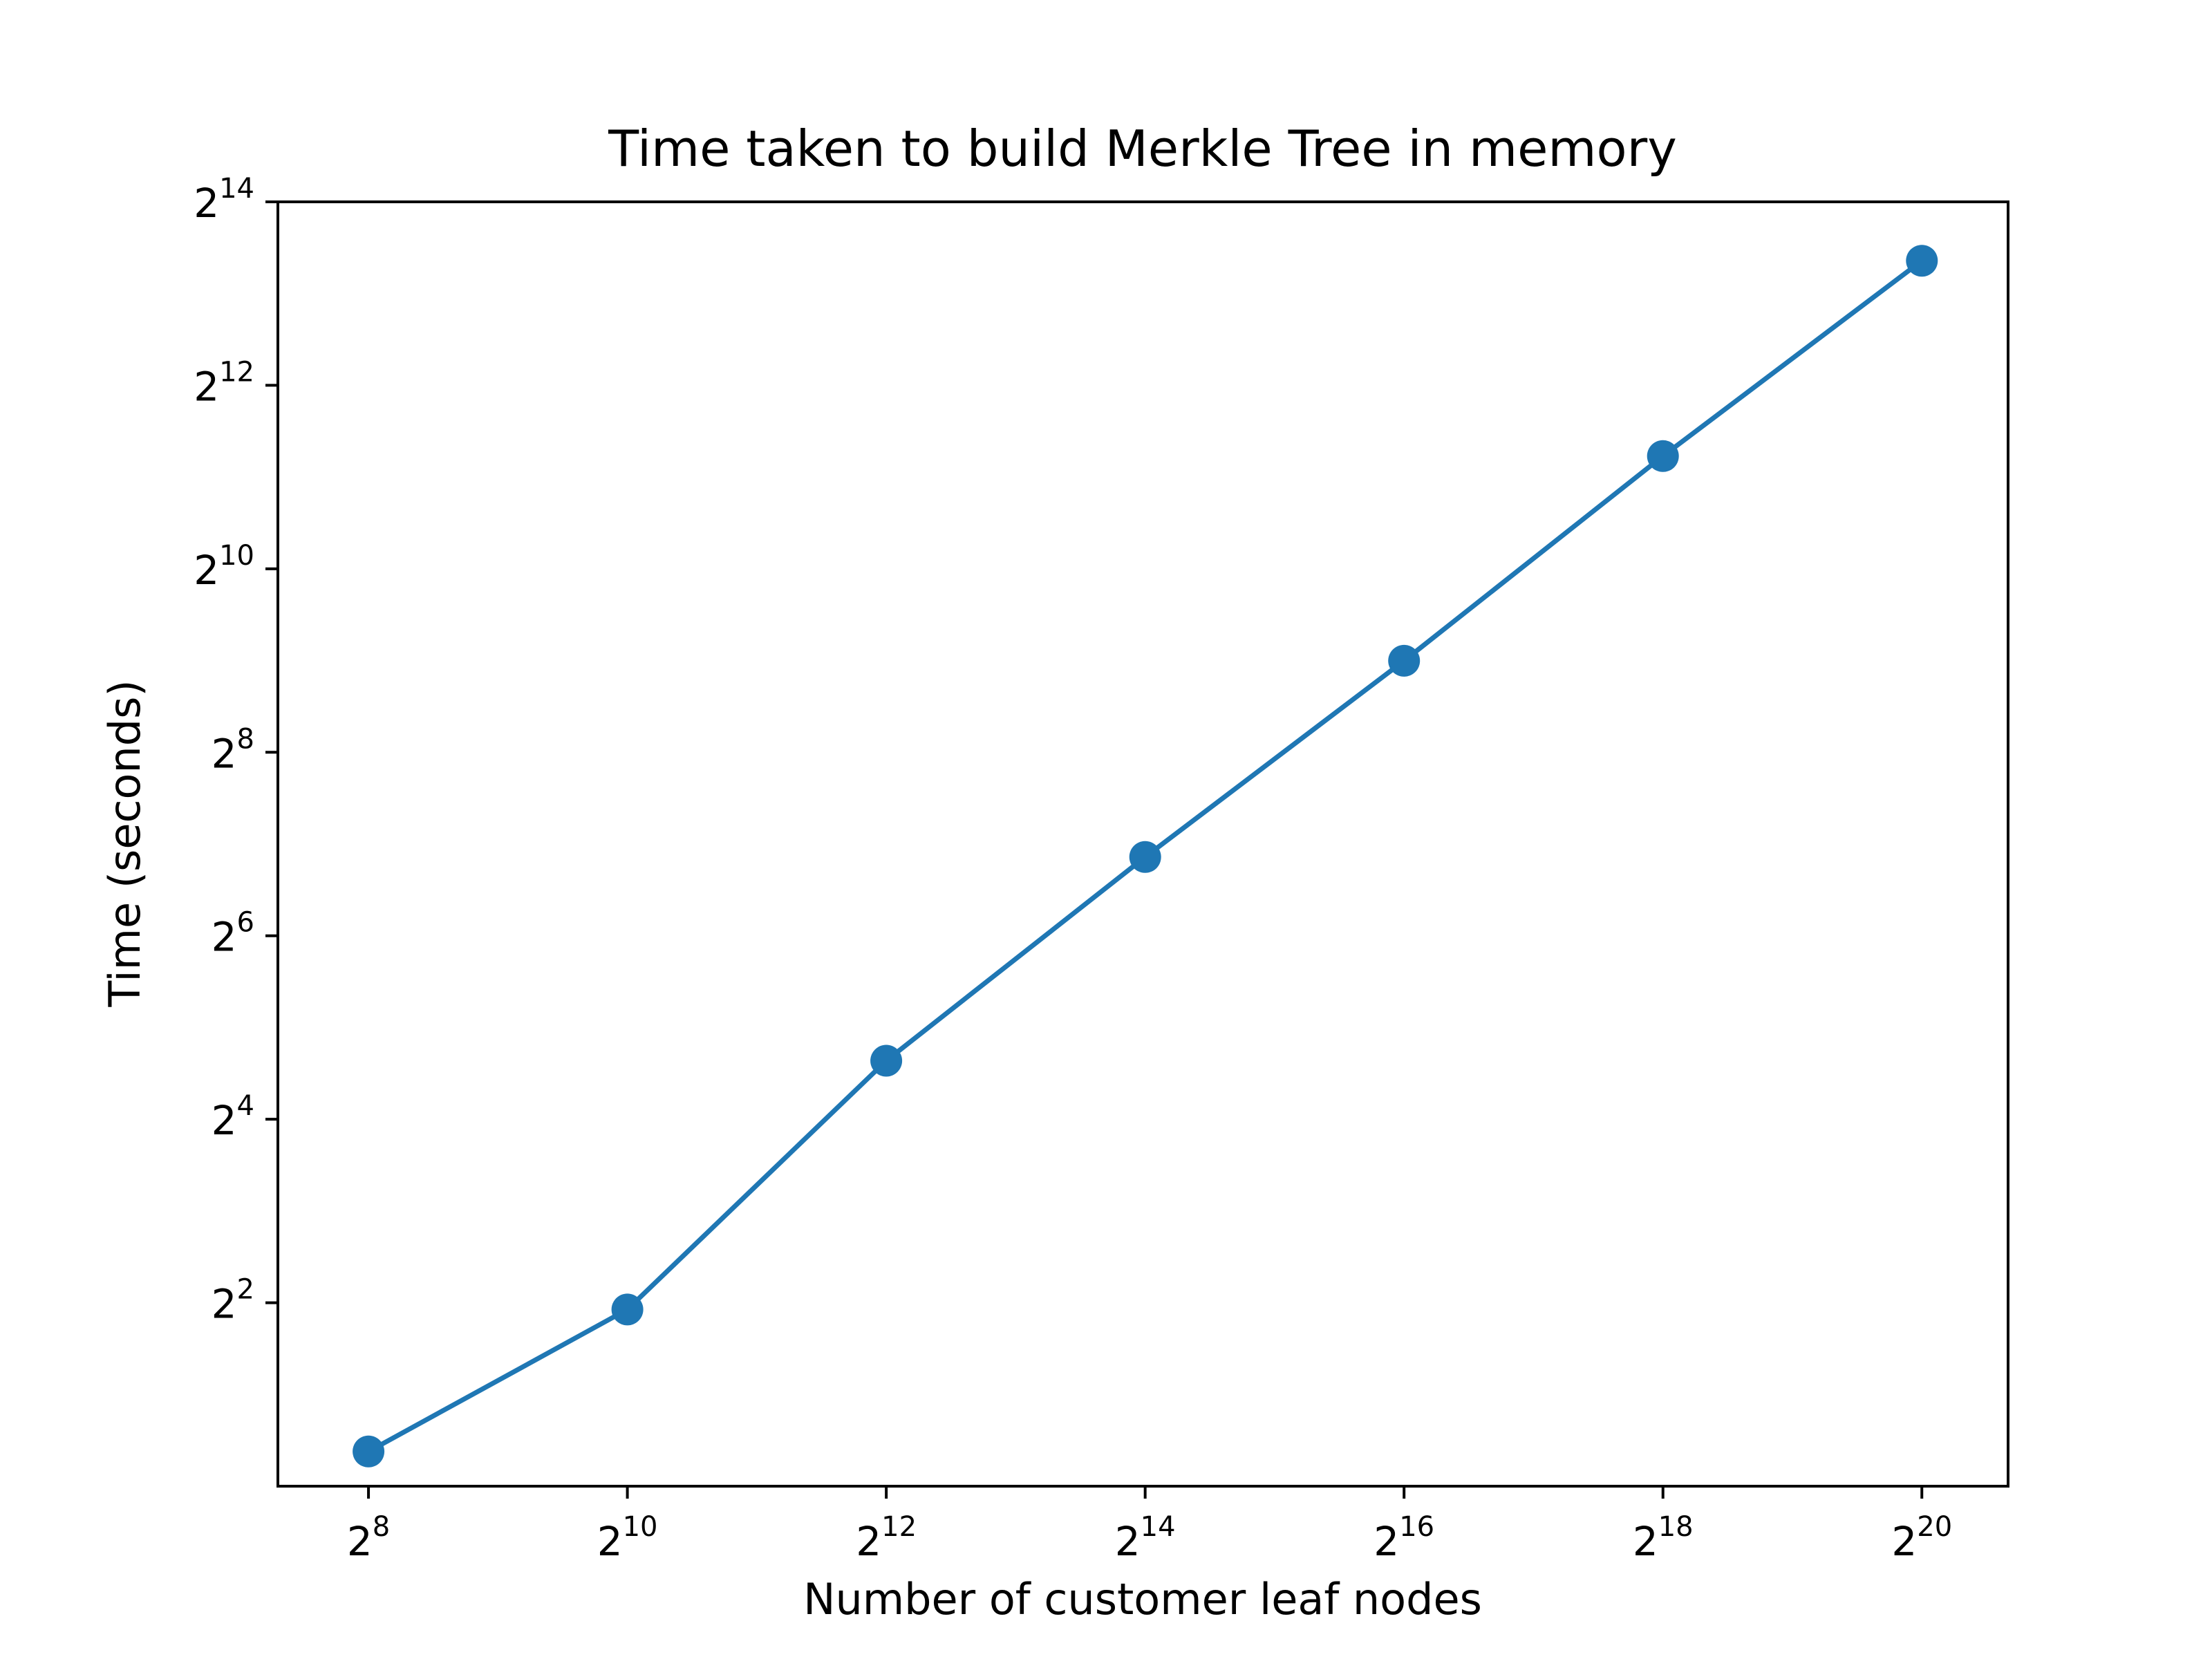 This screenshot has width=2212, height=1659. What do you see at coordinates (1921, 1538) in the screenshot?
I see `x-tick-label: 220` at bounding box center [1921, 1538].